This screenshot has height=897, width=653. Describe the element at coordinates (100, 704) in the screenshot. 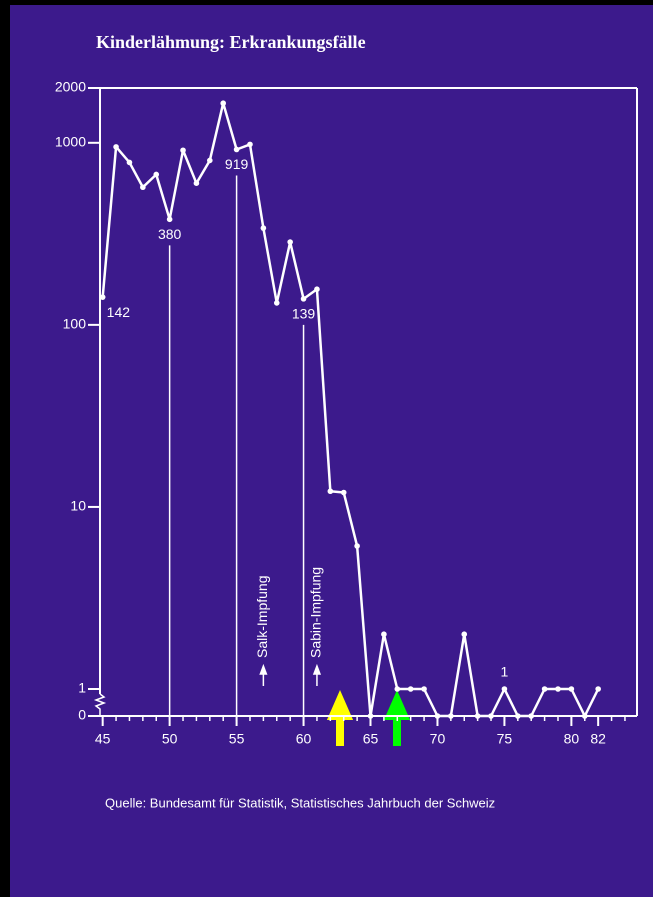

I see `axis-break` at that location.